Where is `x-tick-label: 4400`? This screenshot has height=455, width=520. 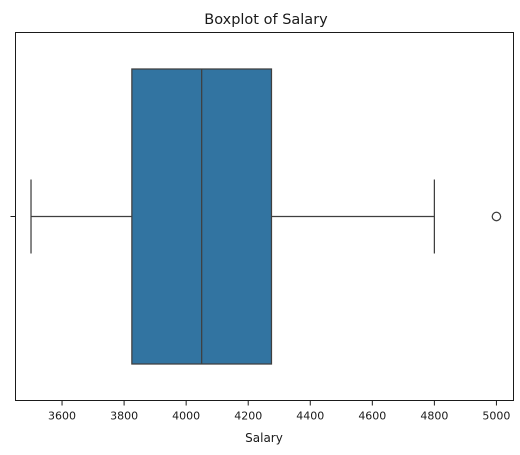
x-tick-label: 4400 is located at coordinates (310, 416).